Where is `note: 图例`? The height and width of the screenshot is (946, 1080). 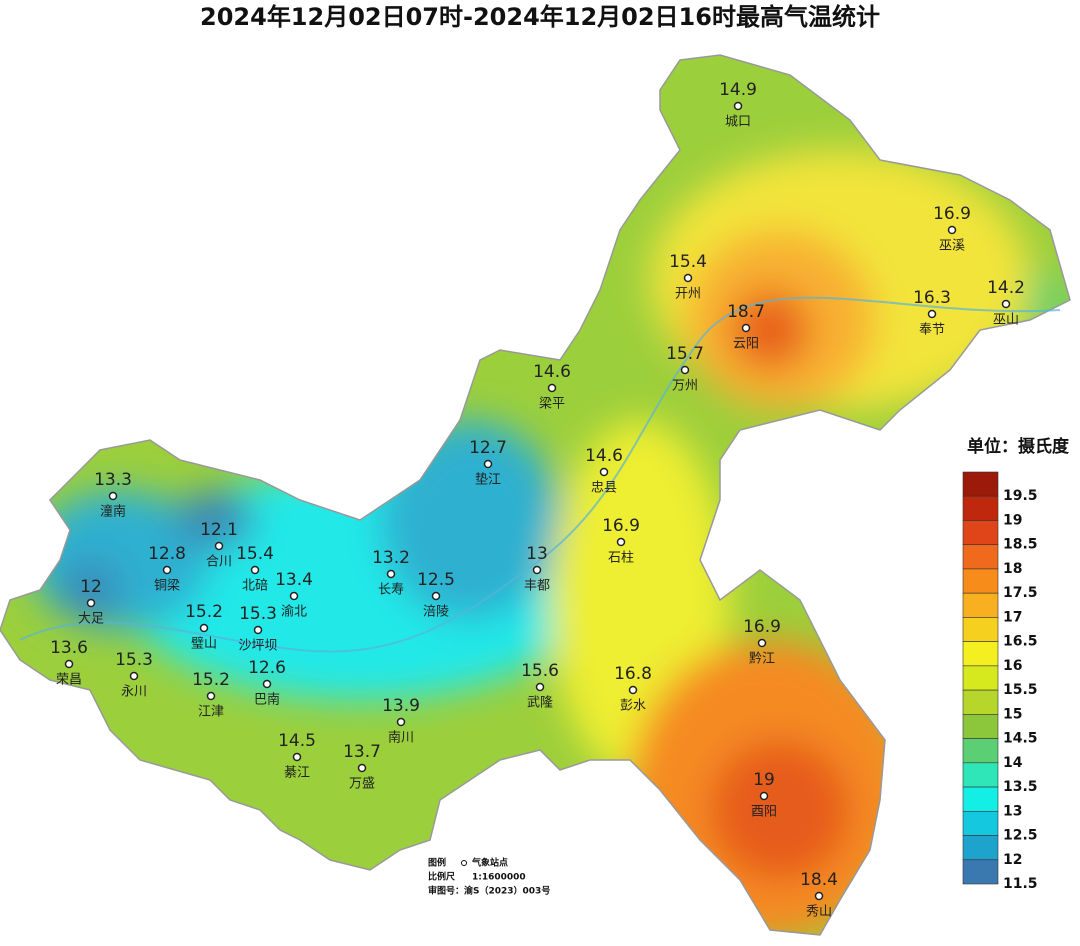 note: 图例 is located at coordinates (437, 863).